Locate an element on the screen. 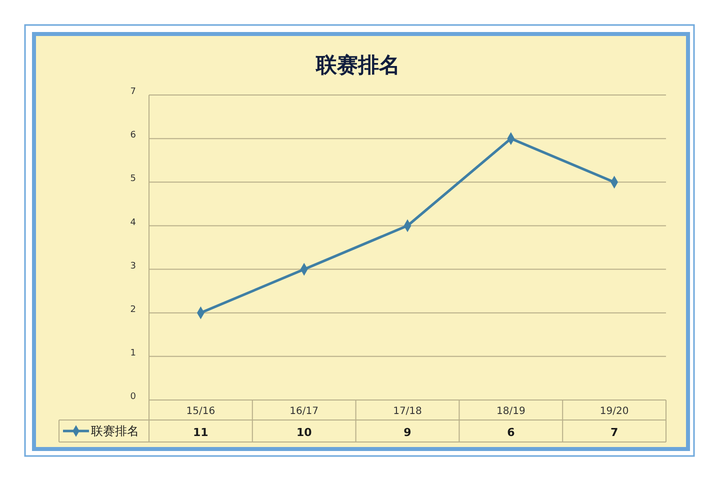 Image resolution: width=716 pixels, height=481 pixels. y-tick-label: 5 is located at coordinates (133, 179).